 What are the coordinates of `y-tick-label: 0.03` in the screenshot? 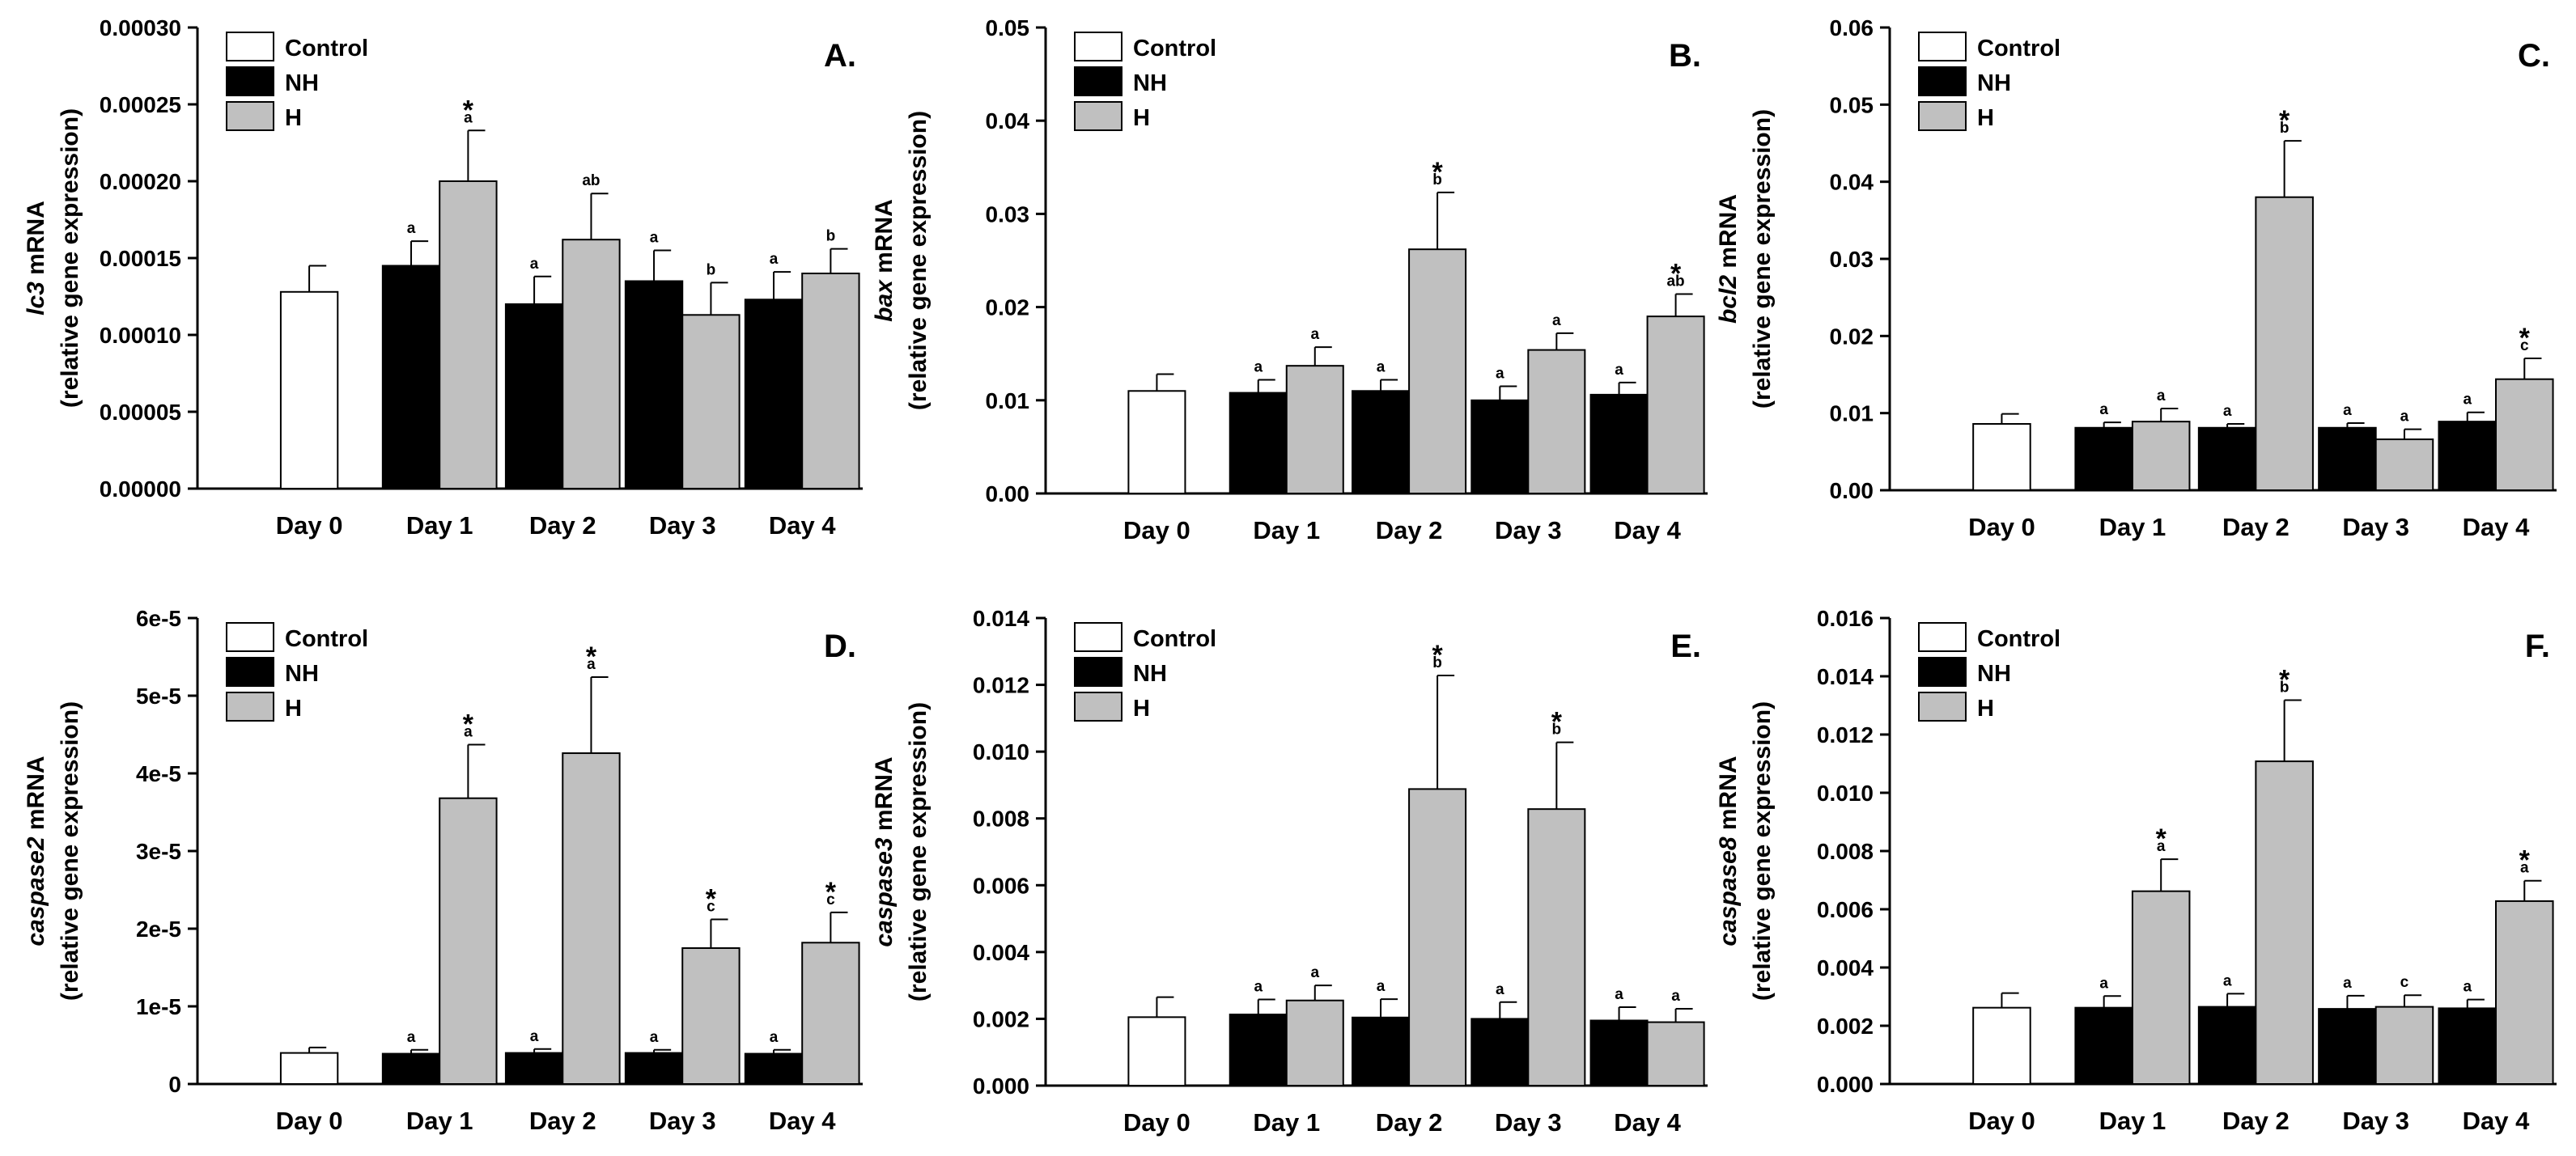 It's located at (1008, 214).